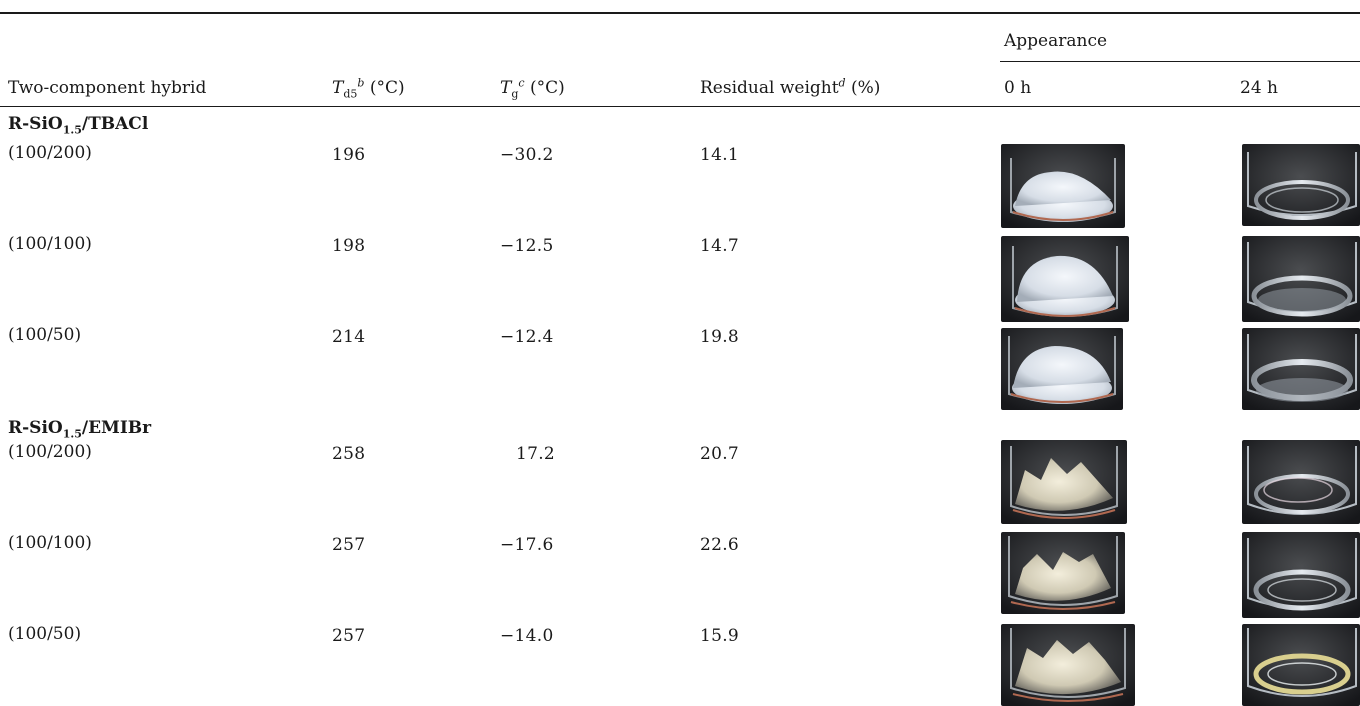 The height and width of the screenshot is (706, 1360). What do you see at coordinates (338, 88) in the screenshot?
I see `td5-symbol: T` at bounding box center [338, 88].